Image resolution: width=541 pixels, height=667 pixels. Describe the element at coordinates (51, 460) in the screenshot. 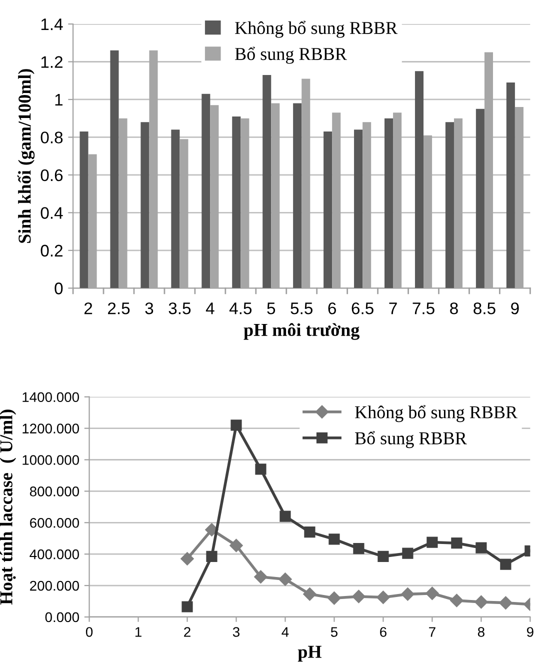

I see `y-tick-label: 1000.000` at that location.